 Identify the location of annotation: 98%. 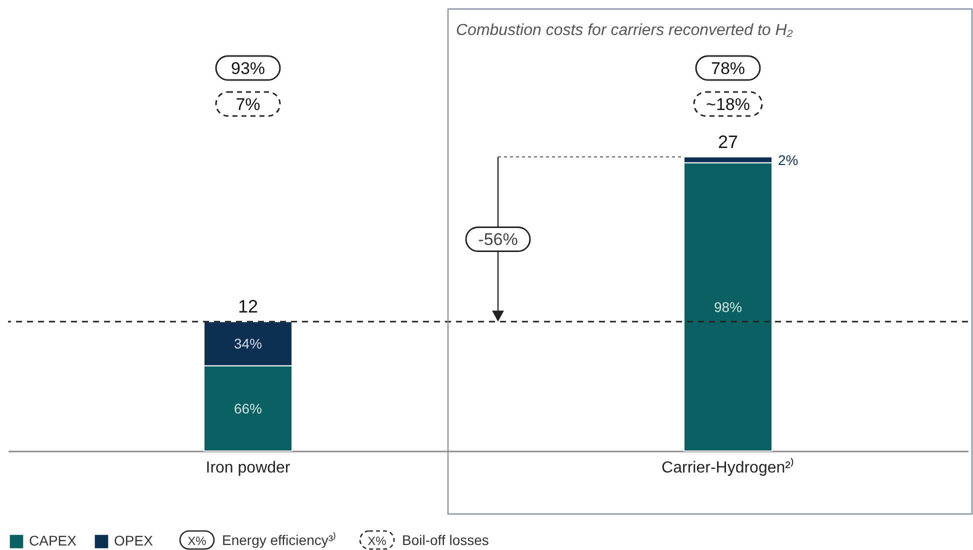
(728, 306).